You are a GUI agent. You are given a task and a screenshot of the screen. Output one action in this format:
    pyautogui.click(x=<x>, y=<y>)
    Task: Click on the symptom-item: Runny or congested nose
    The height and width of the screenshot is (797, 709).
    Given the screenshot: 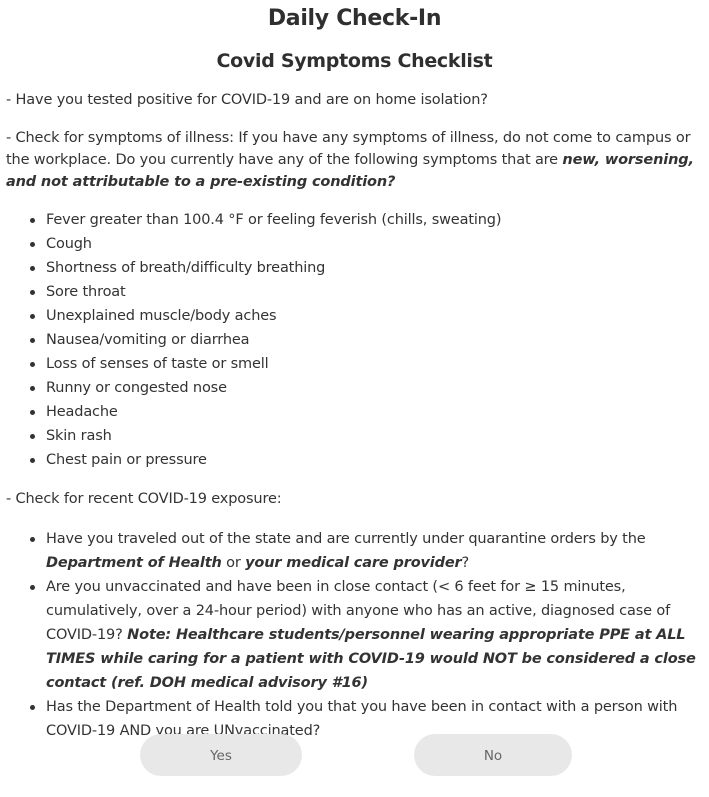 What is the action you would take?
    pyautogui.click(x=365, y=389)
    